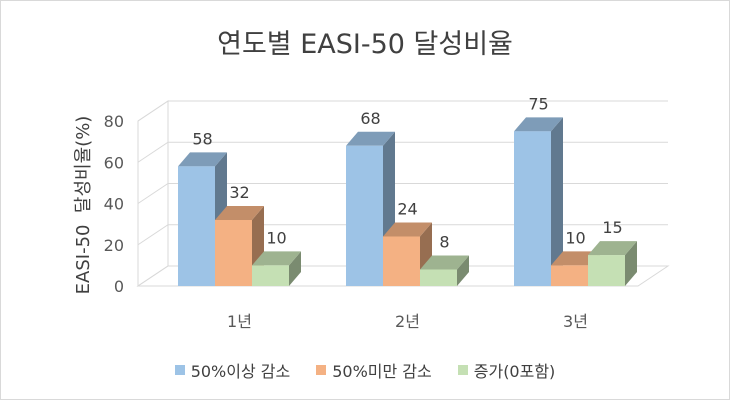 This screenshot has height=400, width=730. Describe the element at coordinates (612, 227) in the screenshot. I see `data-label: 15` at that location.